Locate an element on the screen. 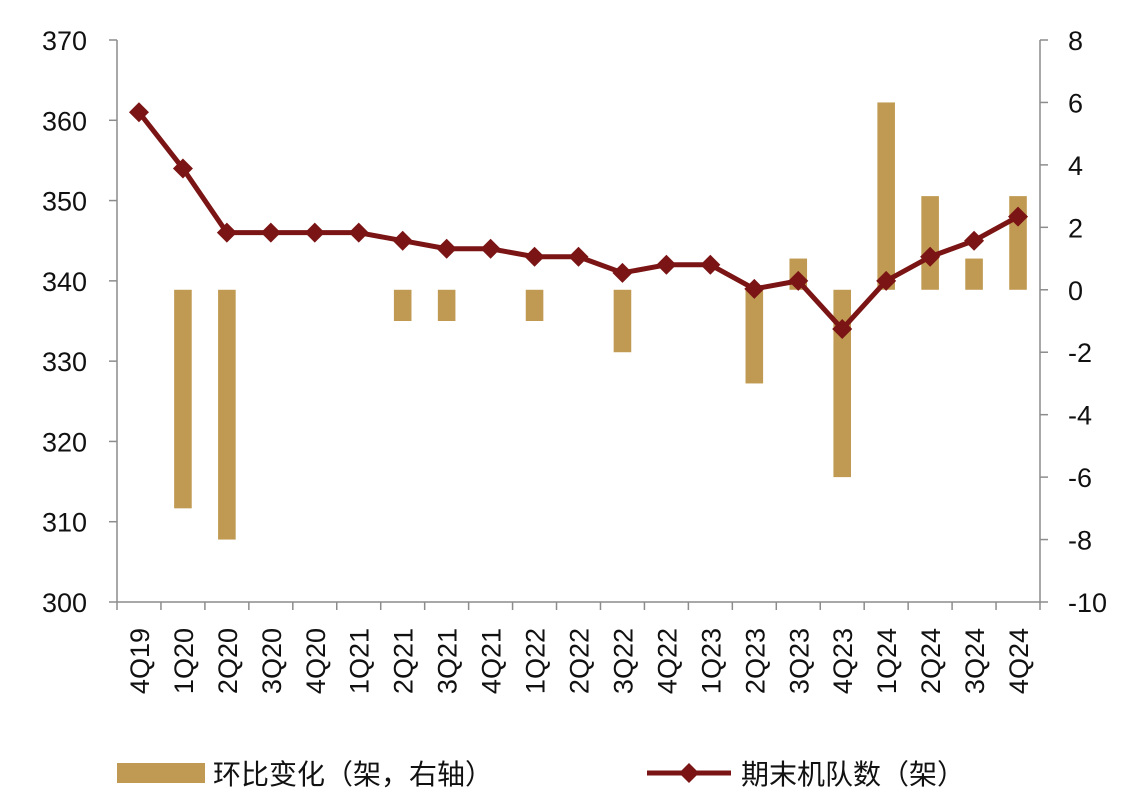  x-tick-label: 2Q20 is located at coordinates (228, 661).